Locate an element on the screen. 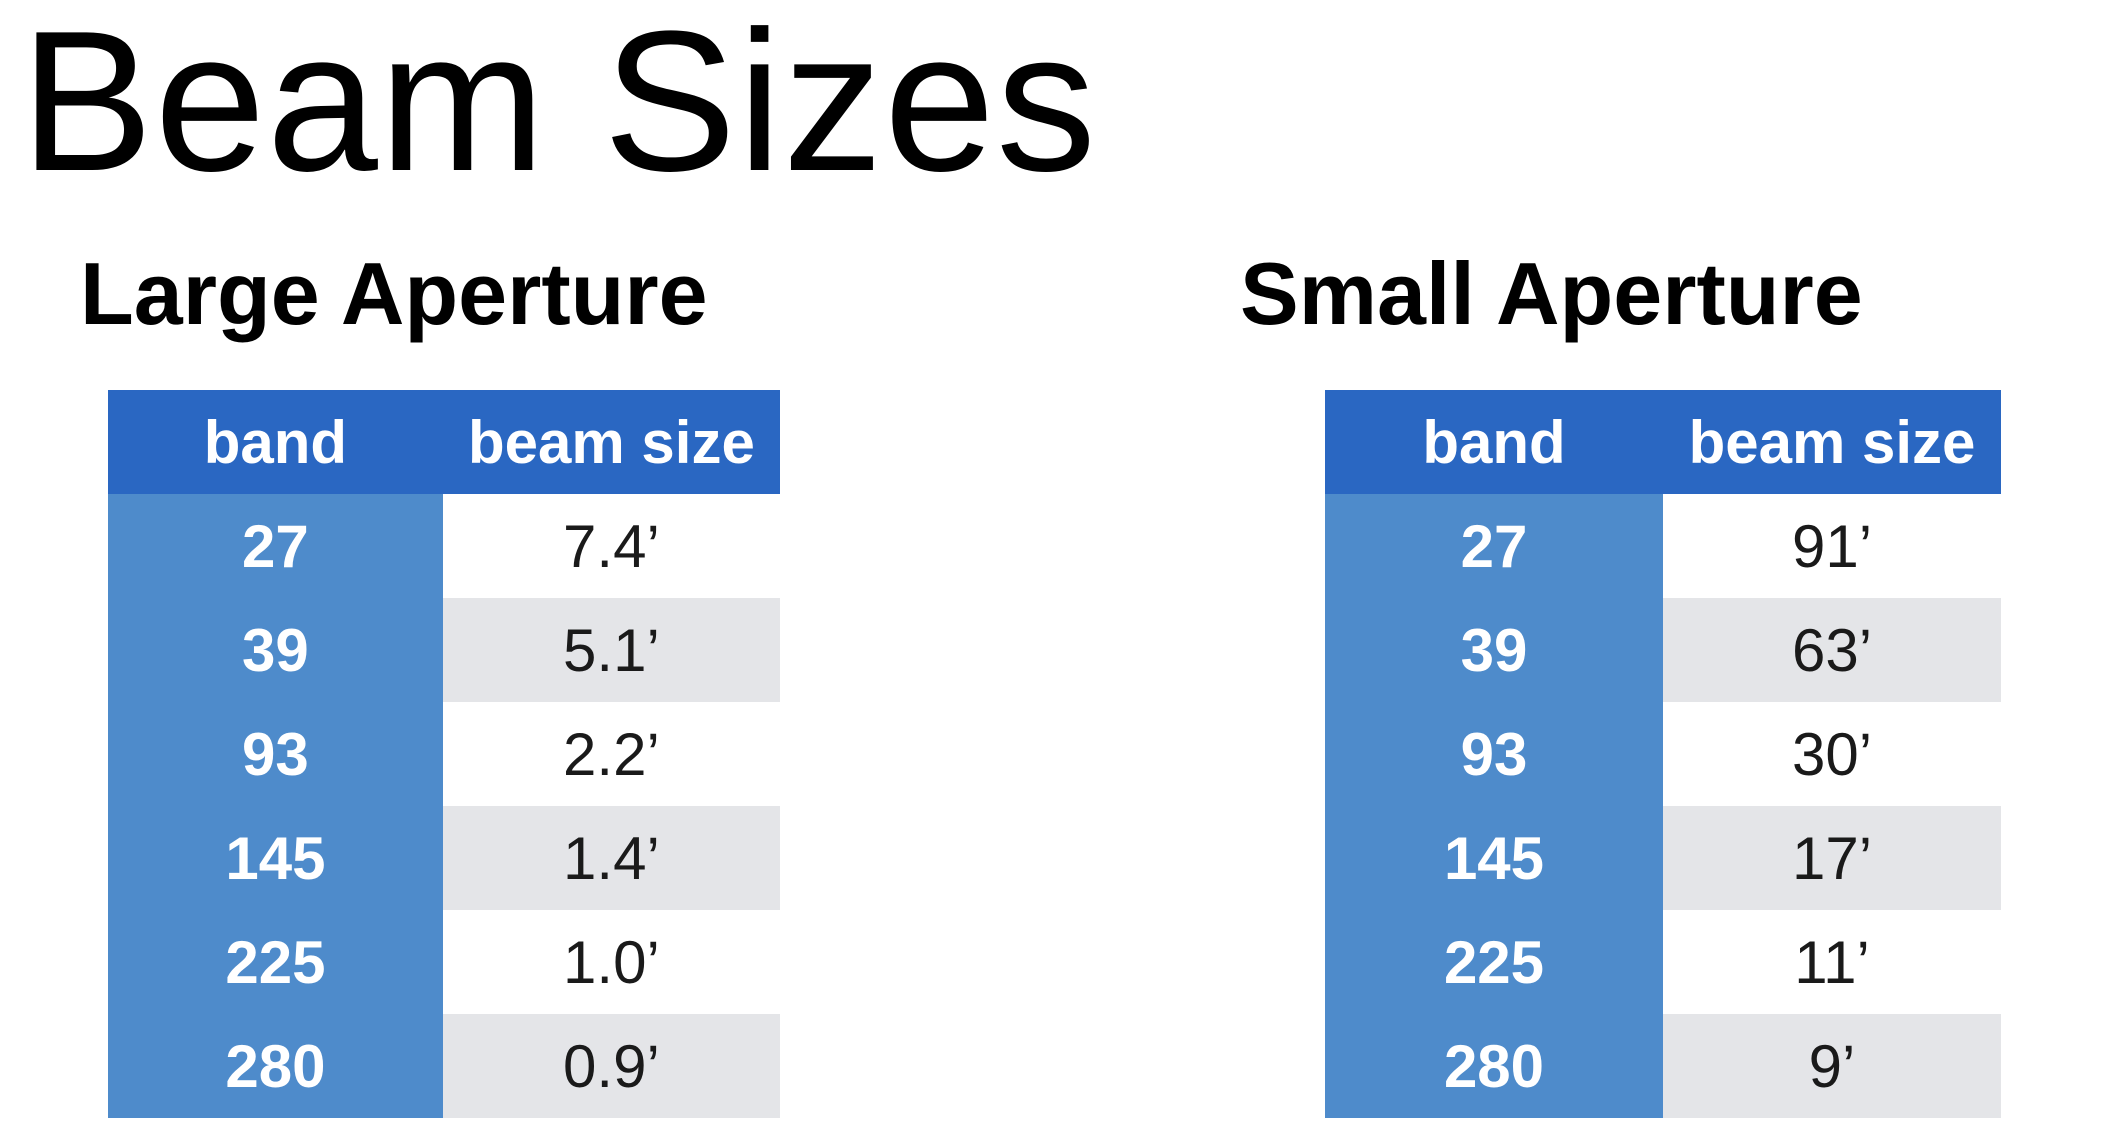 This screenshot has height=1140, width=2114. beam-size-cell: 63’ is located at coordinates (1832, 650).